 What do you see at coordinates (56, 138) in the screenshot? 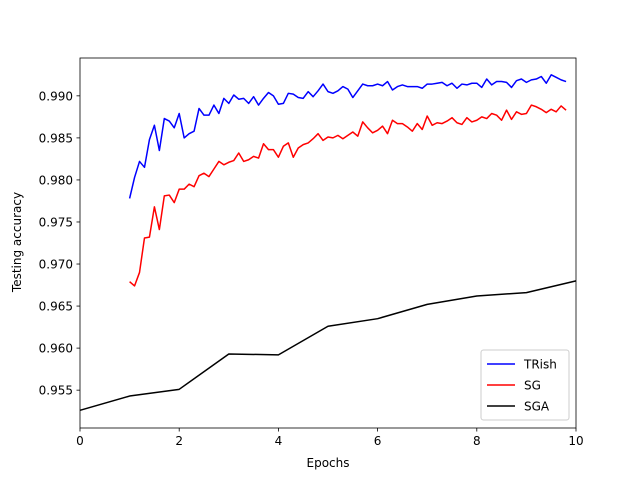
I see `y-tick-label: 0.985` at bounding box center [56, 138].